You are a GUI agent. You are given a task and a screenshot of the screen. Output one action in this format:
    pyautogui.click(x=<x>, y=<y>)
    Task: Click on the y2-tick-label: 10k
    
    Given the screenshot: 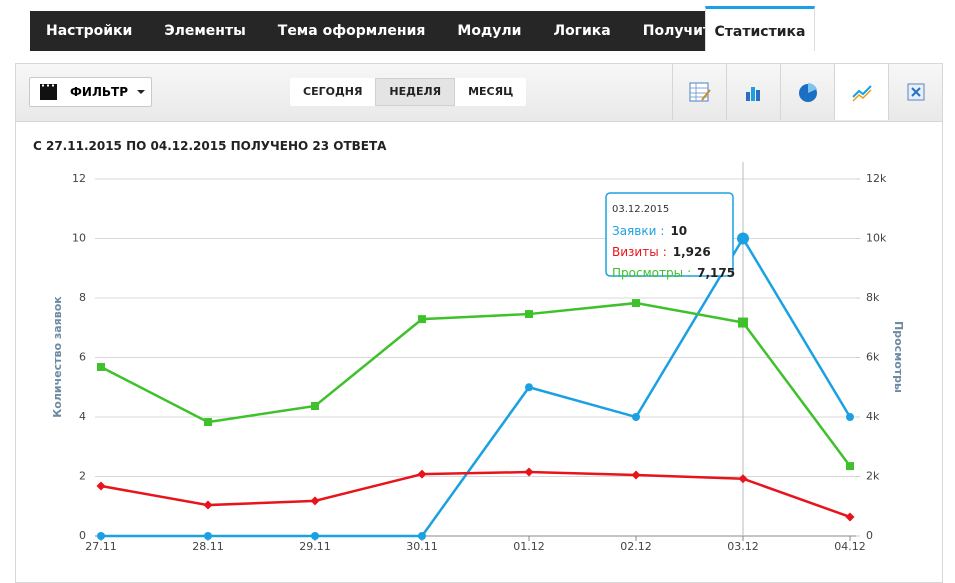 What is the action you would take?
    pyautogui.click(x=876, y=238)
    